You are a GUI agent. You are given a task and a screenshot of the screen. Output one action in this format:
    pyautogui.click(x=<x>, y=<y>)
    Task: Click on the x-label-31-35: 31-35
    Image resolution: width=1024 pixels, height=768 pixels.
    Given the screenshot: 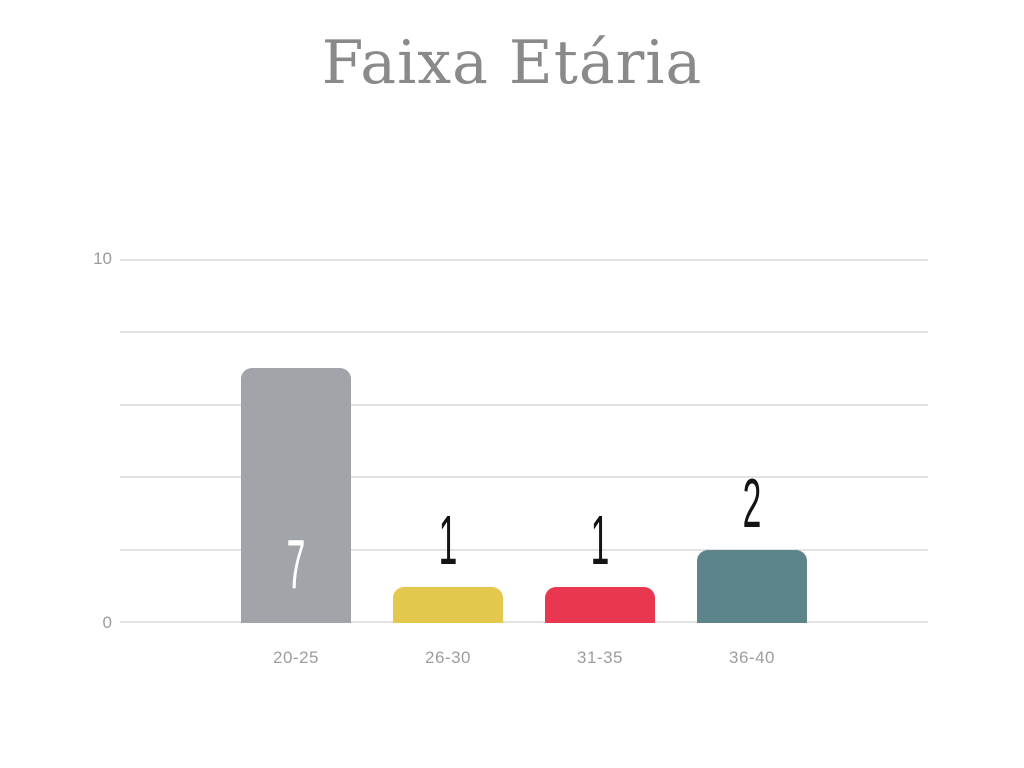 What is the action you would take?
    pyautogui.click(x=600, y=657)
    